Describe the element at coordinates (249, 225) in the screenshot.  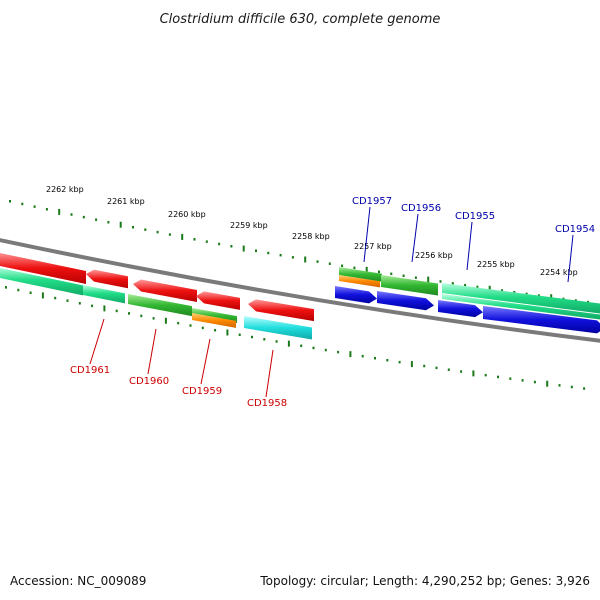
I see `scale-label: 2259 kbp` at that location.